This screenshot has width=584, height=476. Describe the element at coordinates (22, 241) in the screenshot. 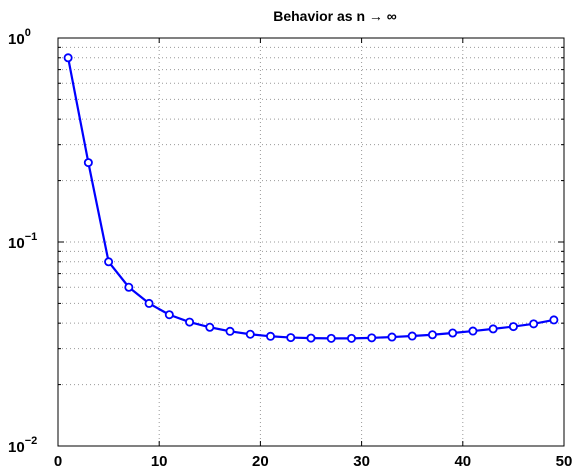

I see `y-tick-label: 10⁻¹` at that location.